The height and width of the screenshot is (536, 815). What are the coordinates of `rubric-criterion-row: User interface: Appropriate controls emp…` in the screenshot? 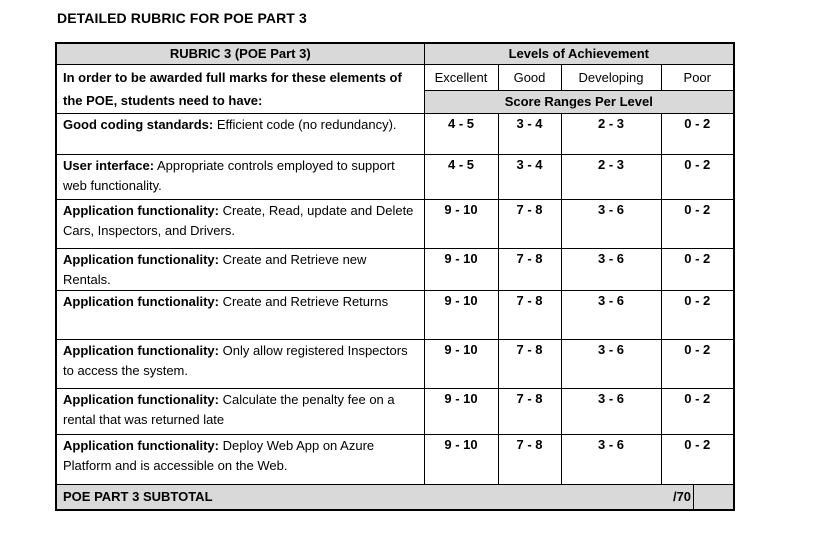 It's located at (395, 176).